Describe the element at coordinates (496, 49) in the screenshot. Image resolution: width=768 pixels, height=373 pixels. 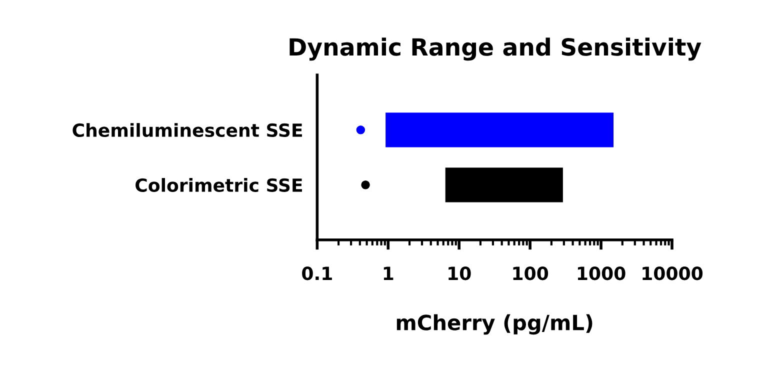
I see `chart-title: Dynamic Range and Sensitivity` at that location.